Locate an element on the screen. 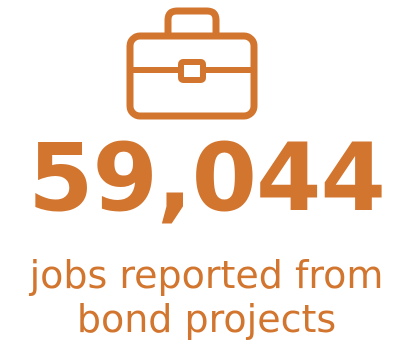 The height and width of the screenshot is (352, 413). briefcase-handle is located at coordinates (192, 23).